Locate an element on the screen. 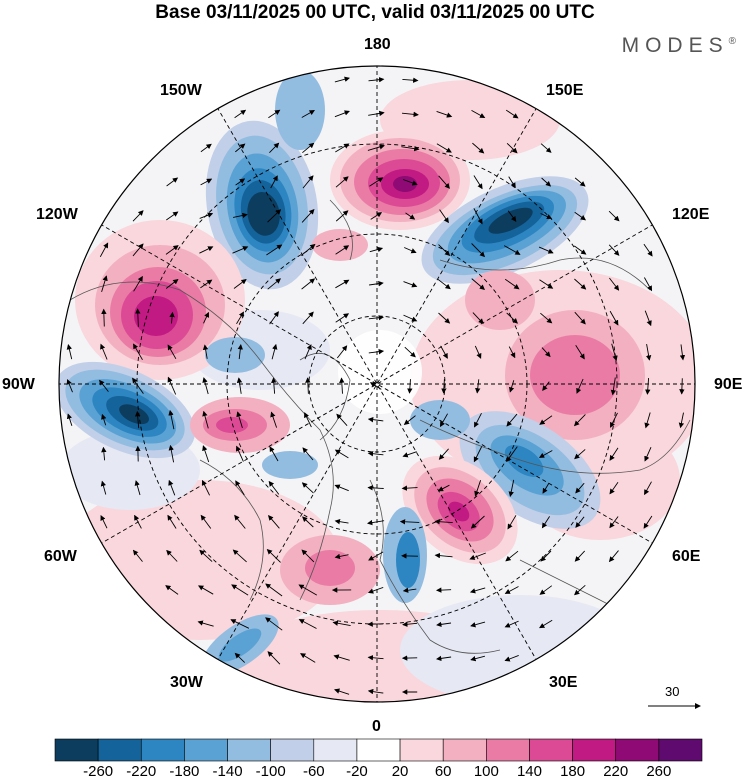 The height and width of the screenshot is (783, 750). colorbar-tick-label: 260 is located at coordinates (659, 771).